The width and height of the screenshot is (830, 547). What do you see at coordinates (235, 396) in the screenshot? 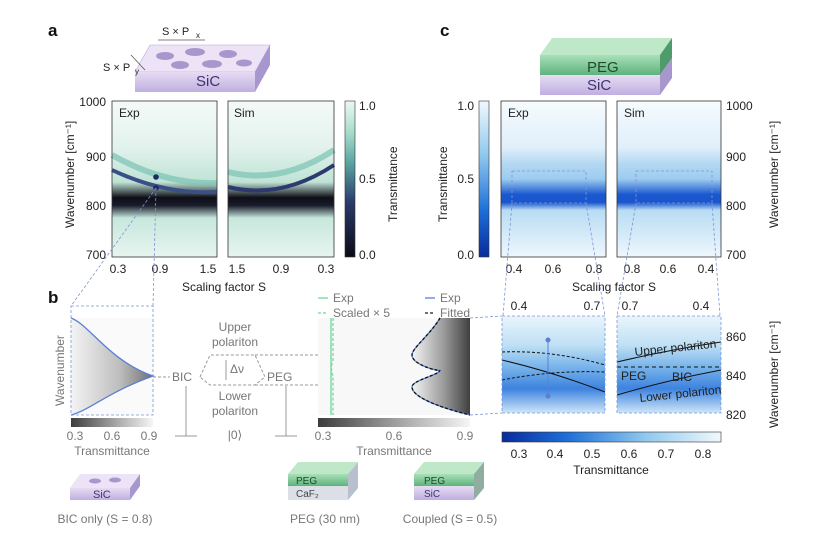
I see `b-level-lower: Lower` at bounding box center [235, 396].